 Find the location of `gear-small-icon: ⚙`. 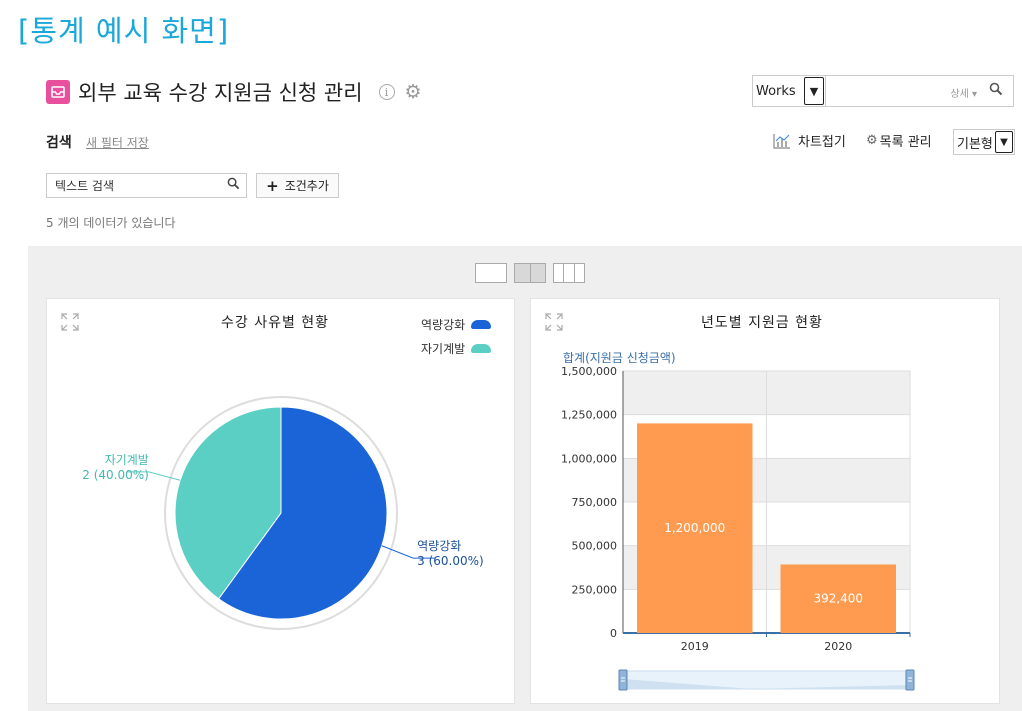

gear-small-icon: ⚙ is located at coordinates (872, 140).